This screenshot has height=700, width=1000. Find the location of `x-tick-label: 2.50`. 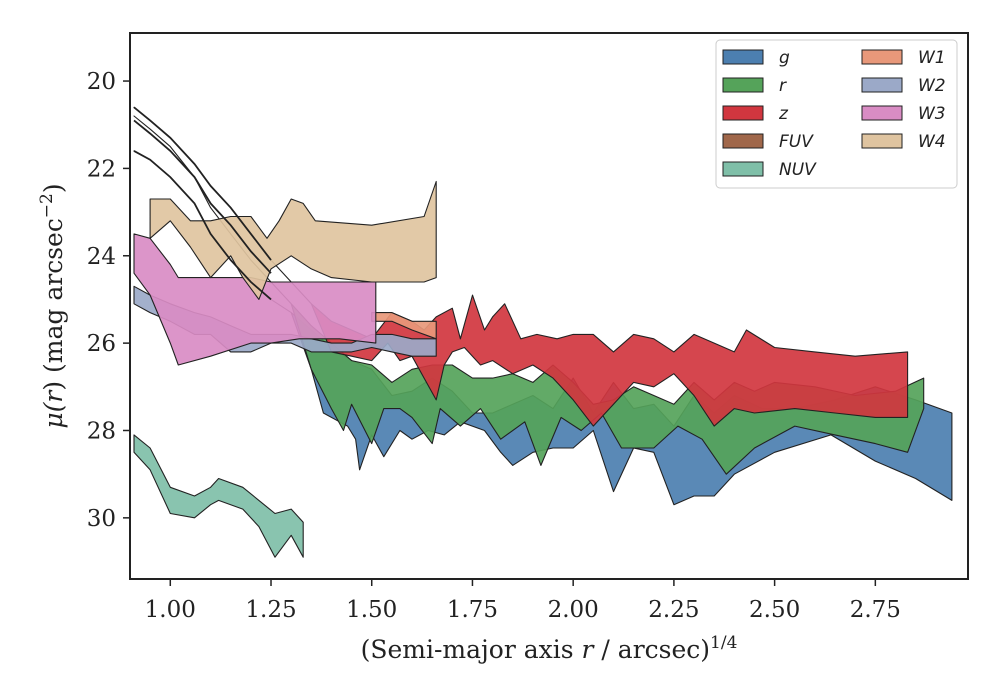

x-tick-label: 2.50 is located at coordinates (774, 610).